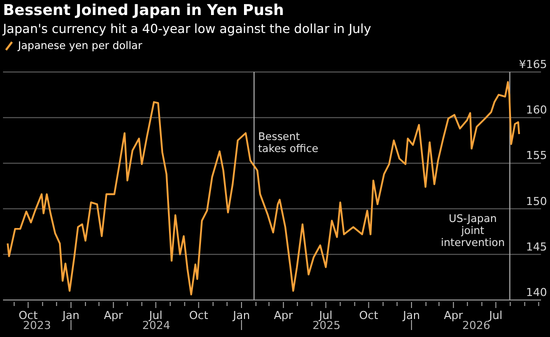 The image size is (550, 337). What do you see at coordinates (536, 155) in the screenshot?
I see `y-tick-label: 155` at bounding box center [536, 155].